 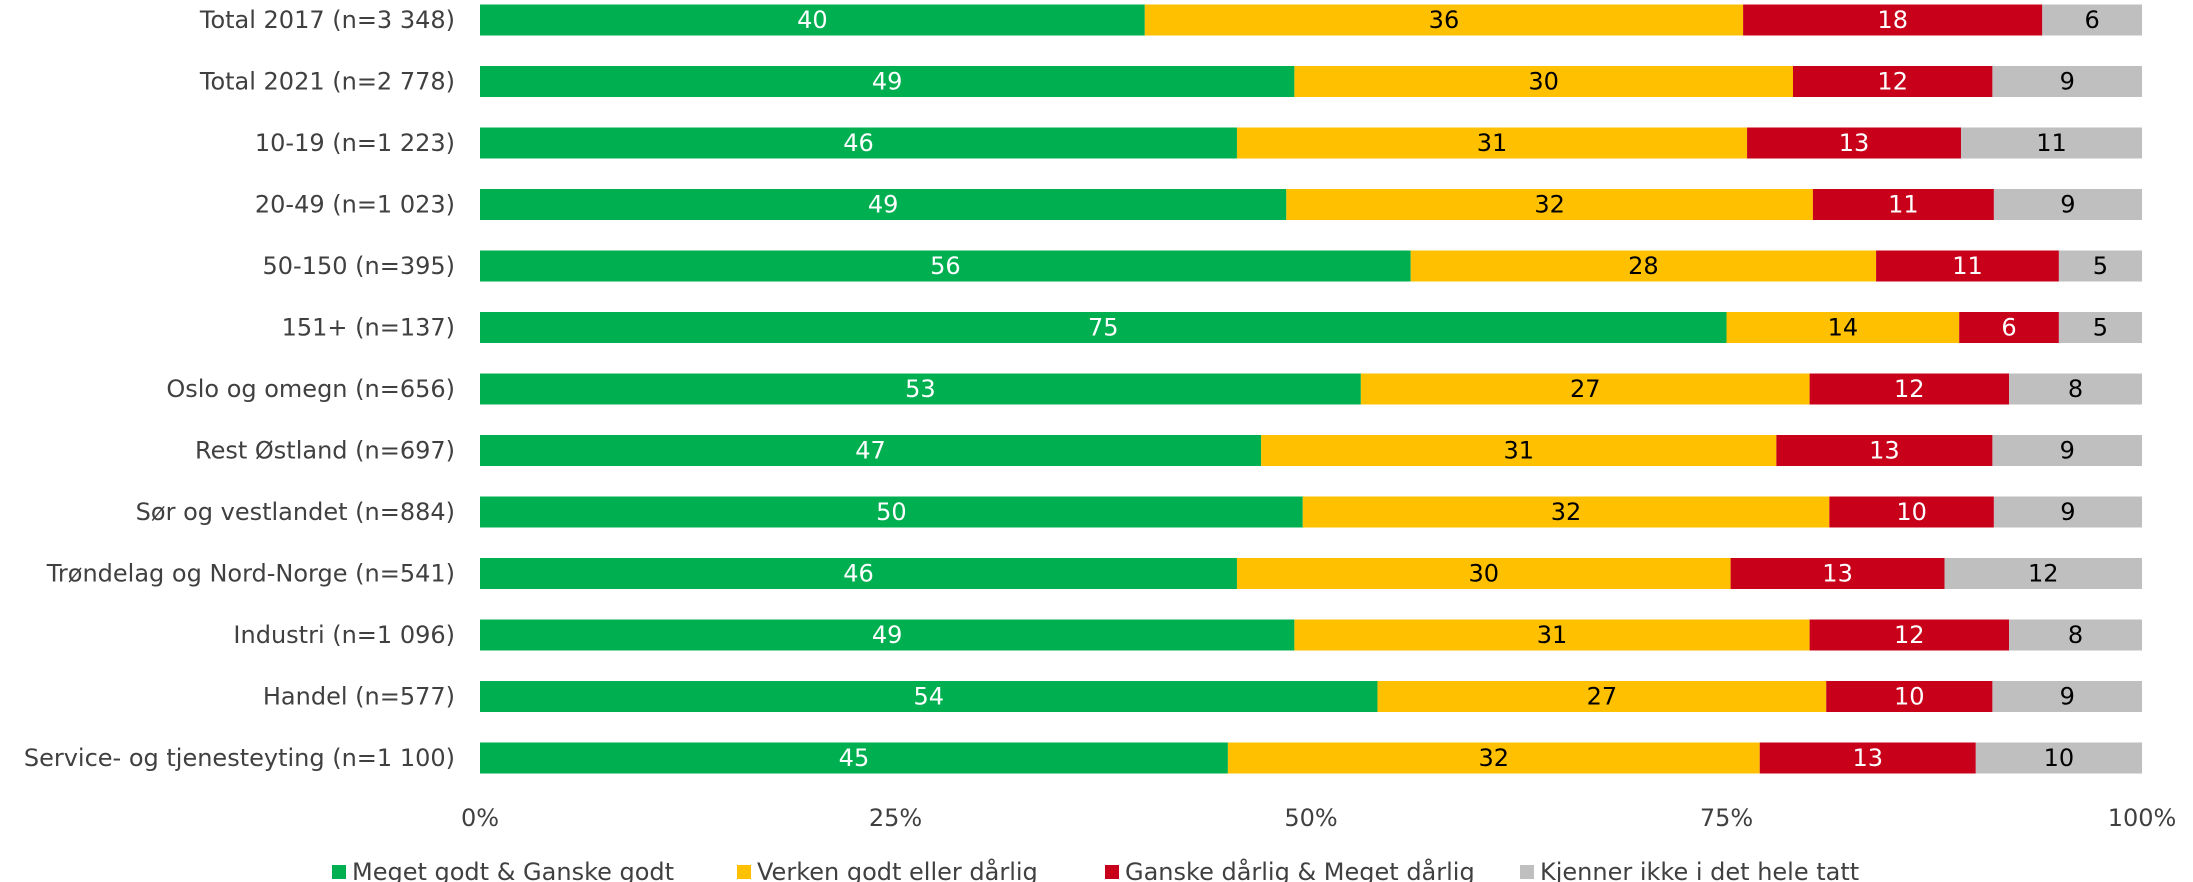 I want to click on data-label: 14, so click(x=1843, y=328).